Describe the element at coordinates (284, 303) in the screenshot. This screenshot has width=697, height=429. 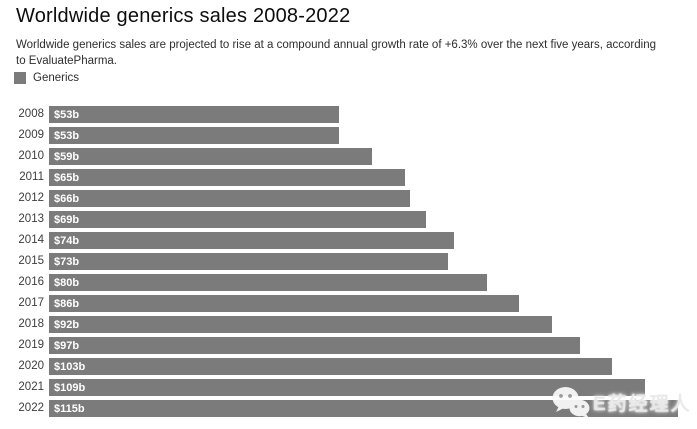
I see `bar-2017: $86b` at that location.